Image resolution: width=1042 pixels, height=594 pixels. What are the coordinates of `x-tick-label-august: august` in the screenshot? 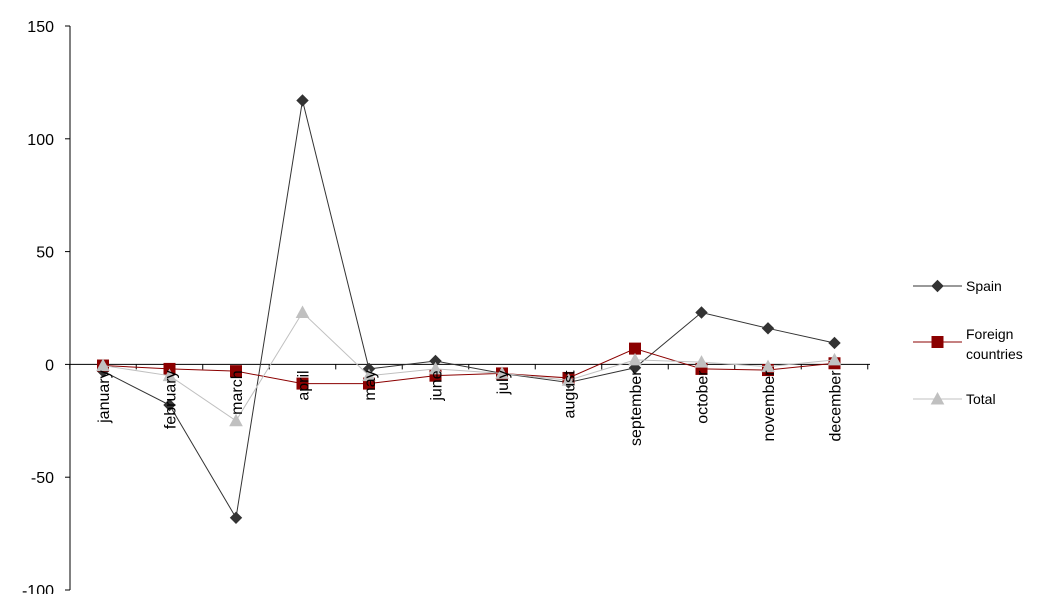 It's located at (570, 394).